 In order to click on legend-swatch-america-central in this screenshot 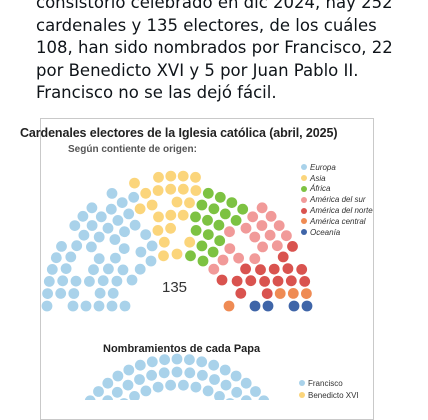, I will do `click(304, 221)`.